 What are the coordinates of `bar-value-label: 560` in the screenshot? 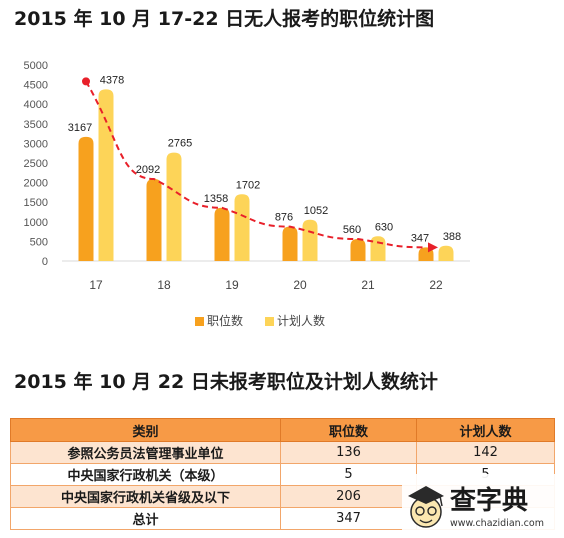 It's located at (352, 230).